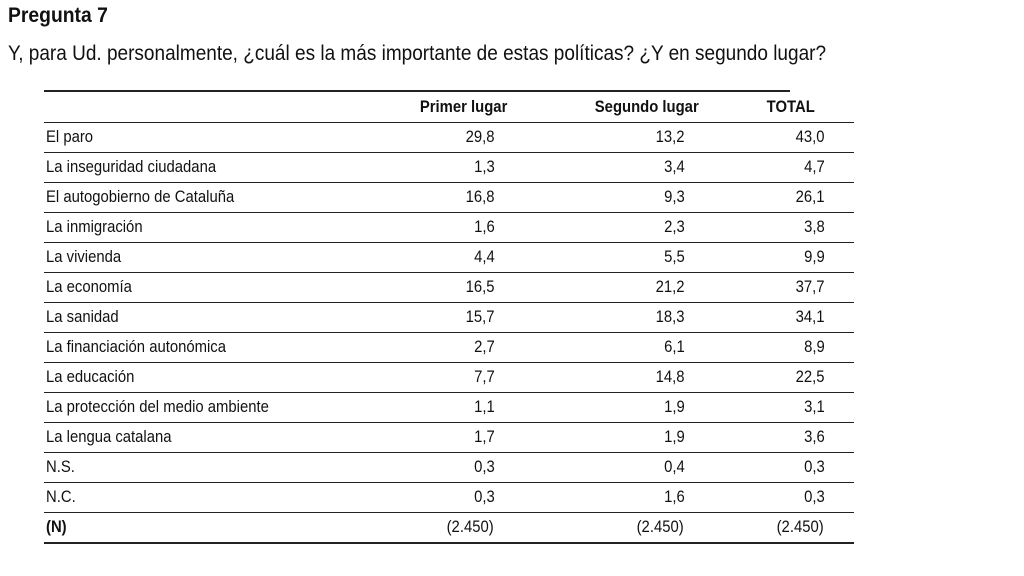  What do you see at coordinates (58, 15) in the screenshot?
I see `page-title: Pregunta 7` at bounding box center [58, 15].